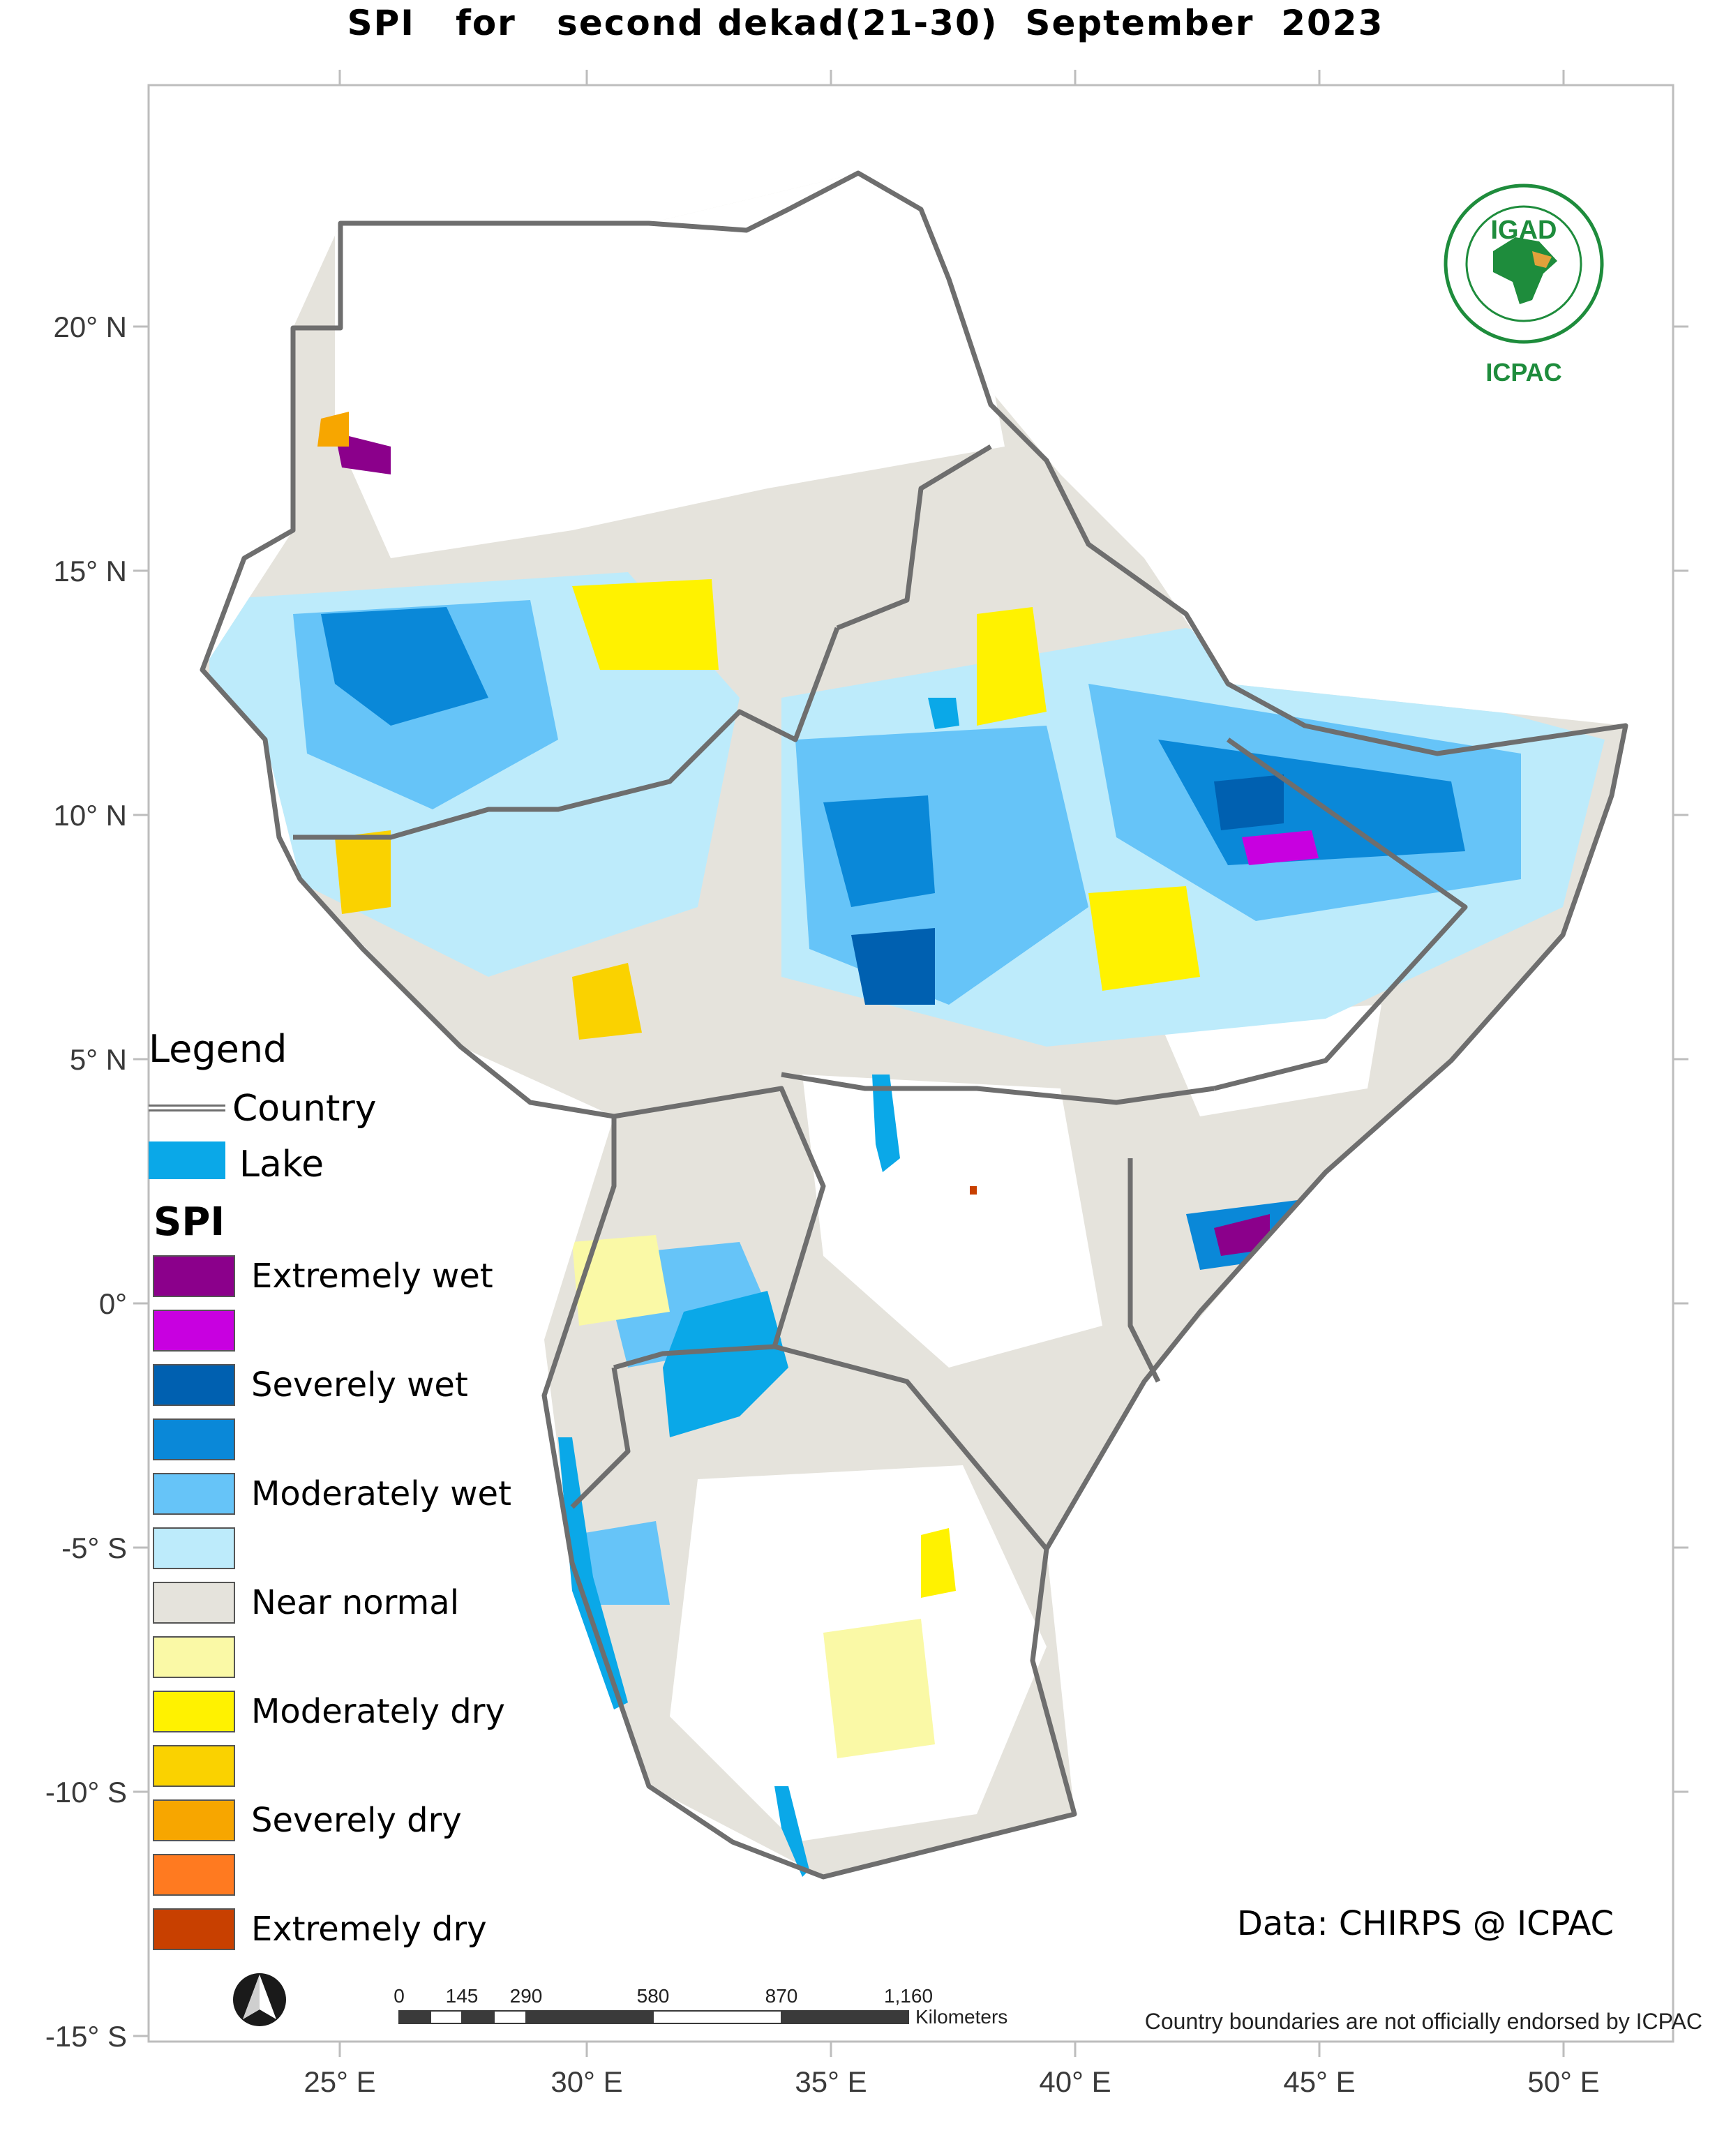 Image resolution: width=1731 pixels, height=2156 pixels. I want to click on lake-turkana, so click(886, 1123).